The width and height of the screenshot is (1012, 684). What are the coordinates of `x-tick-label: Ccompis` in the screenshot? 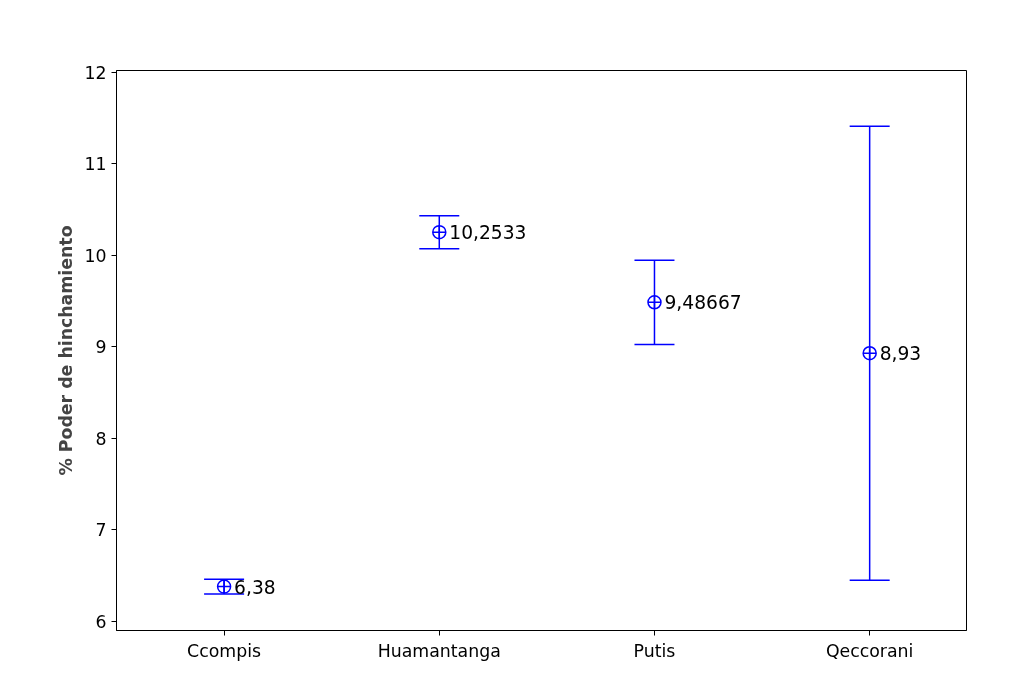 It's located at (224, 650).